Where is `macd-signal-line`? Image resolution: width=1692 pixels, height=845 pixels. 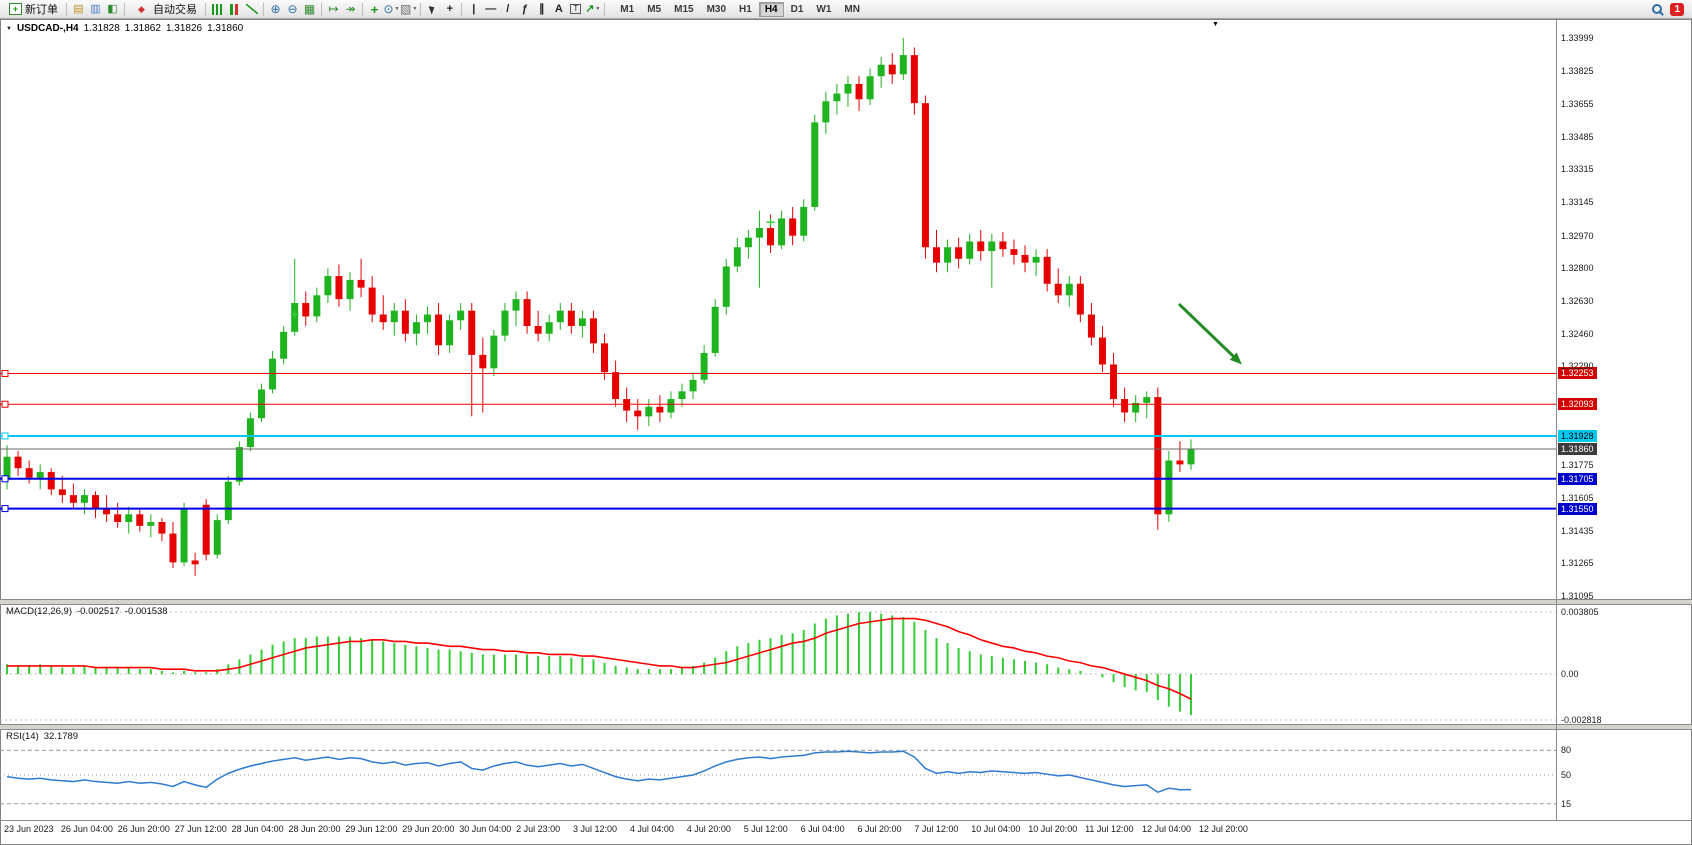 macd-signal-line is located at coordinates (599, 658).